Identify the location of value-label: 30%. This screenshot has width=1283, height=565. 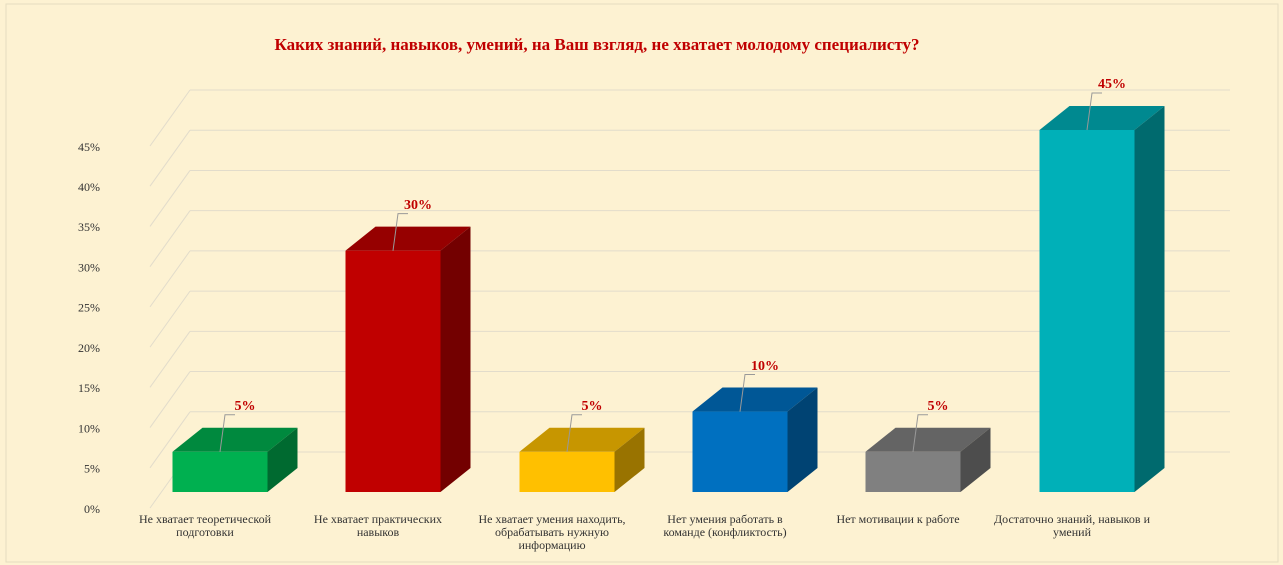
(418, 205).